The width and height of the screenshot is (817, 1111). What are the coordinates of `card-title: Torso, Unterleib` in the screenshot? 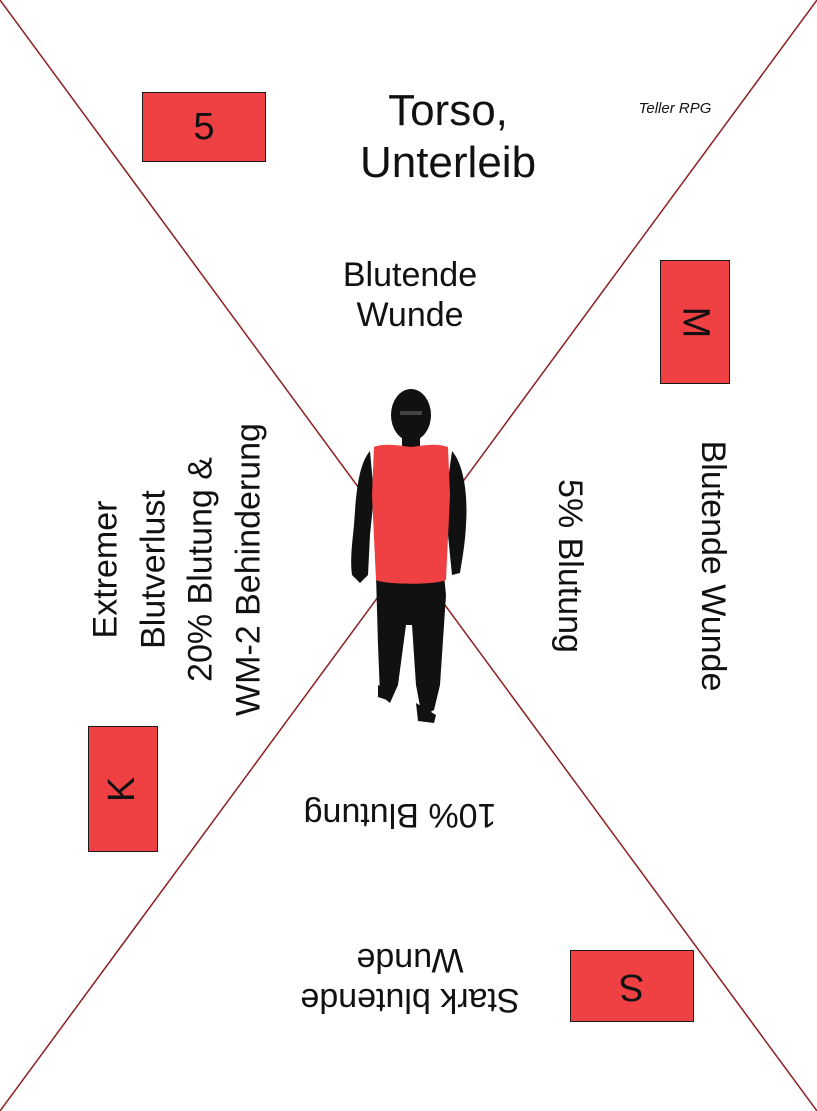 It's located at (448, 137).